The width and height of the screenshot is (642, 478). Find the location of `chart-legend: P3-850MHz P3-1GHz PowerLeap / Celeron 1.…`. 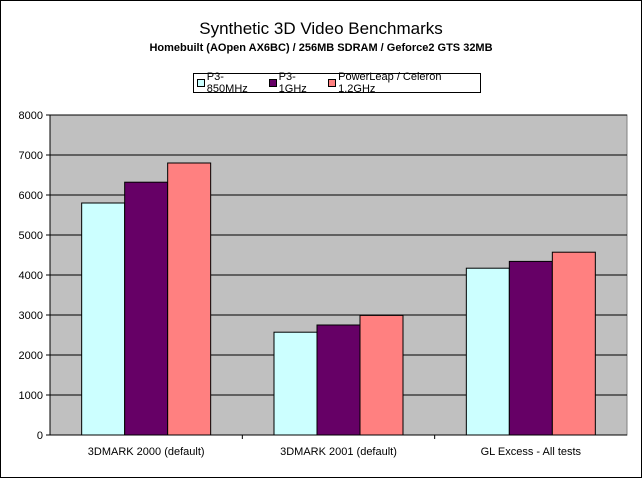

chart-legend: P3-850MHz P3-1GHz PowerLeap / Celeron 1.… is located at coordinates (337, 83).